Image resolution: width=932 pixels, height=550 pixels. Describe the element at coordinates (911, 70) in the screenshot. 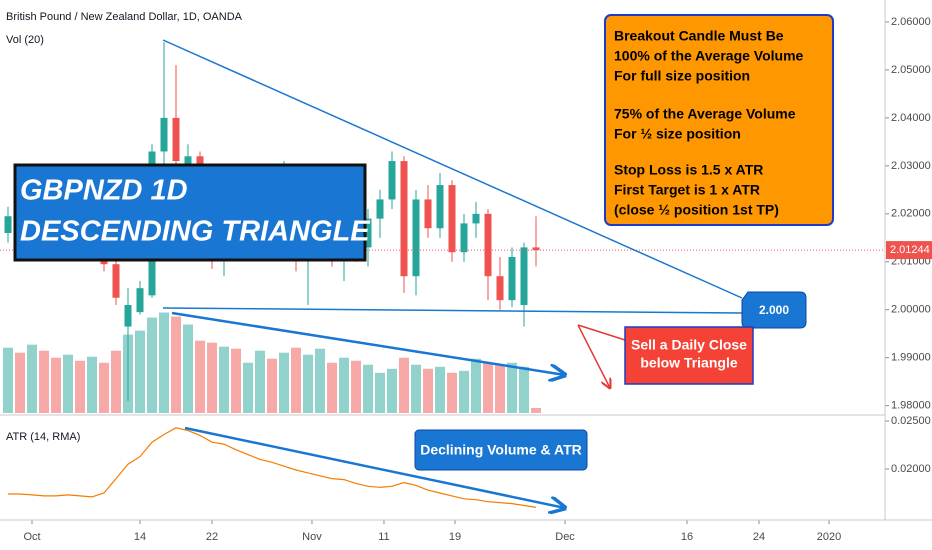

I see `y-tick-label: 2.05000` at that location.